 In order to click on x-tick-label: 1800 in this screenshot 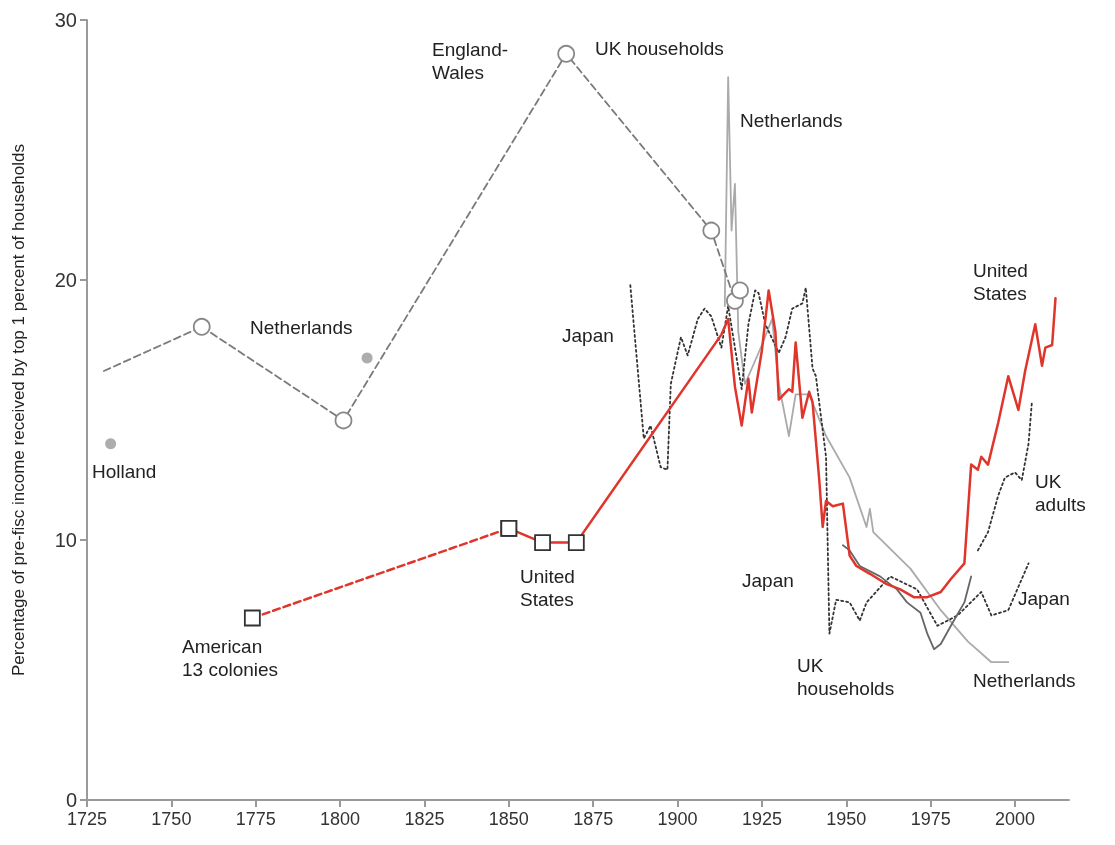, I will do `click(340, 819)`.